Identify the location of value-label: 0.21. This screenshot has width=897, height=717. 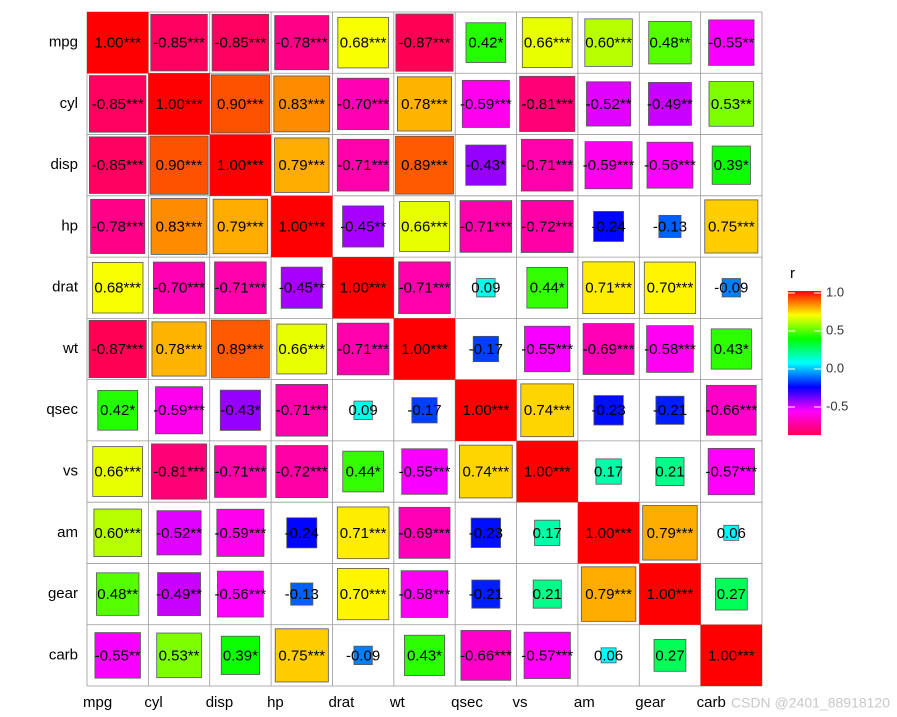
(547, 594).